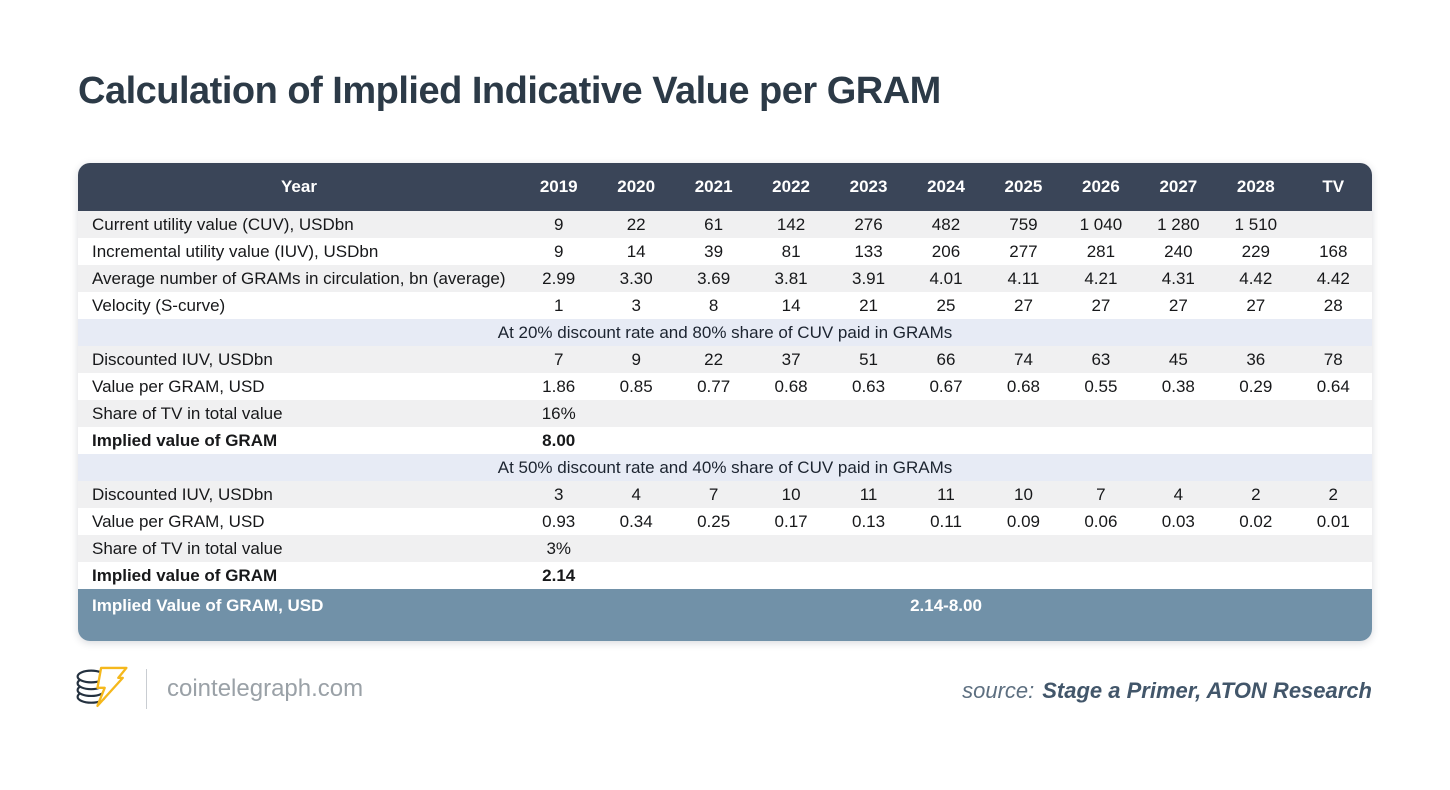  What do you see at coordinates (558, 186) in the screenshot?
I see `column-header: 2019` at bounding box center [558, 186].